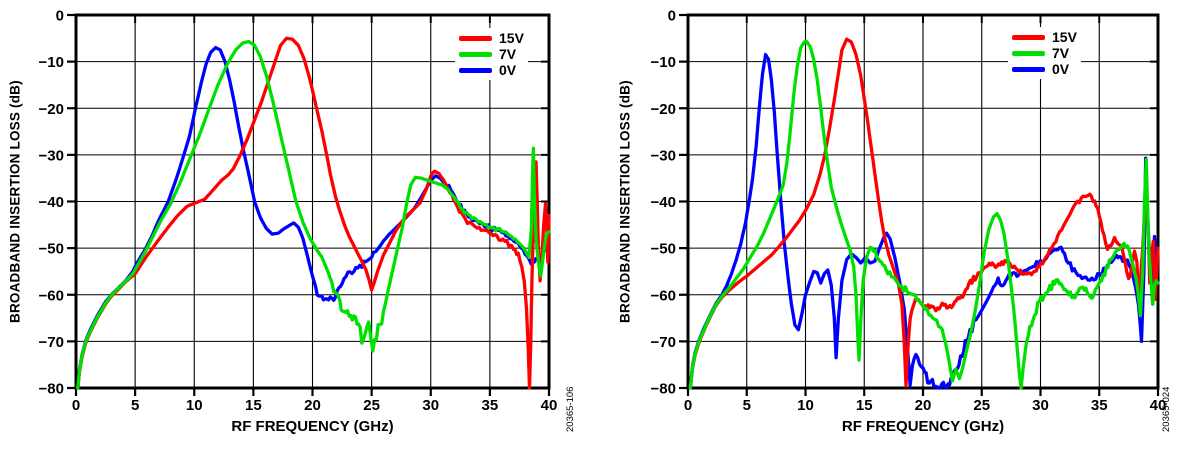 Image resolution: width=1200 pixels, height=450 pixels. I want to click on figure-number: 20365-024, so click(1166, 409).